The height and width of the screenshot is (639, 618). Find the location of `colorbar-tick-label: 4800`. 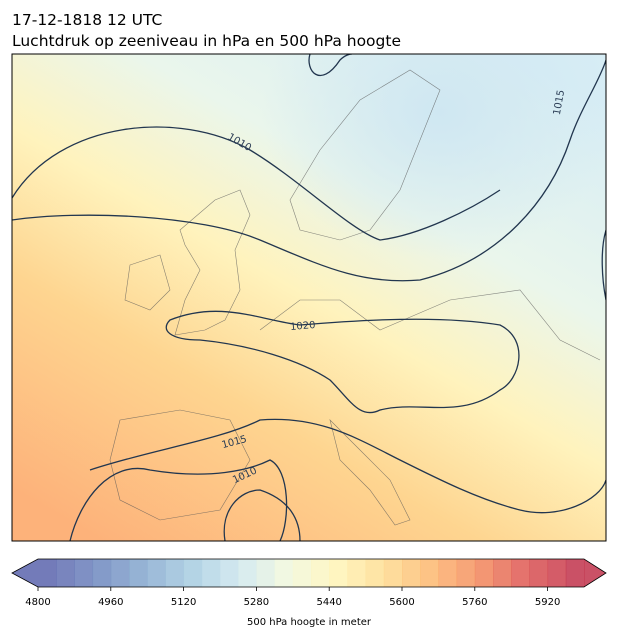

colorbar-tick-label: 4800 is located at coordinates (37, 602).